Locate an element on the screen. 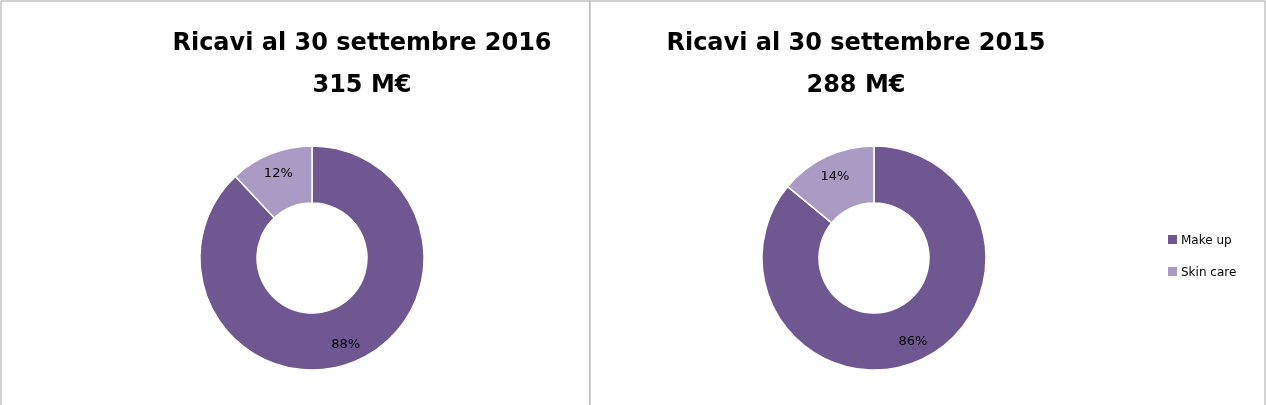 The image size is (1266, 405). data-label: 88% is located at coordinates (346, 343).